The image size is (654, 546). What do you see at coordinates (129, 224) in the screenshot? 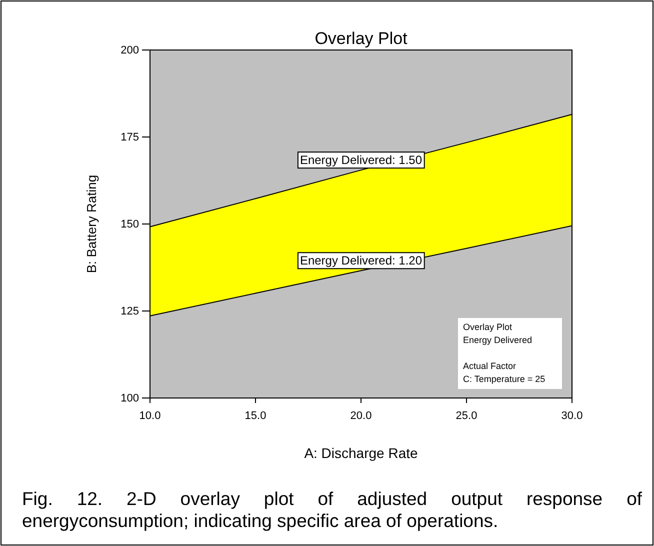
I see `y-tick-label: 150` at bounding box center [129, 224].